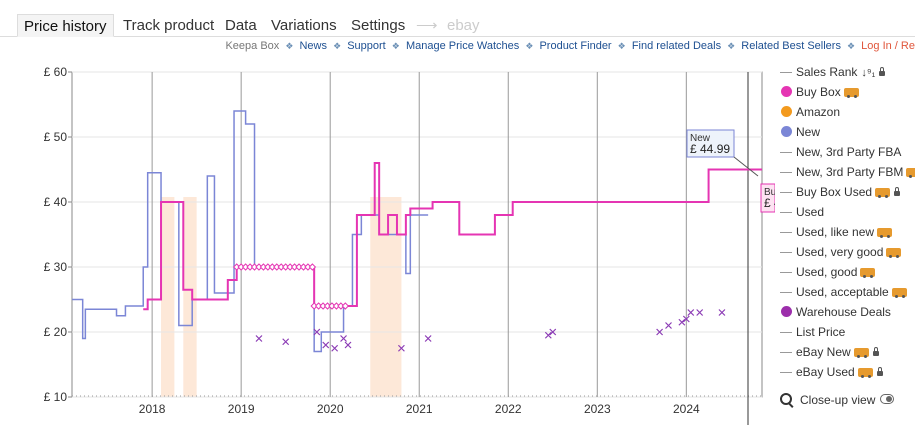 The width and height of the screenshot is (915, 425). I want to click on tab-settings: Settings, so click(378, 25).